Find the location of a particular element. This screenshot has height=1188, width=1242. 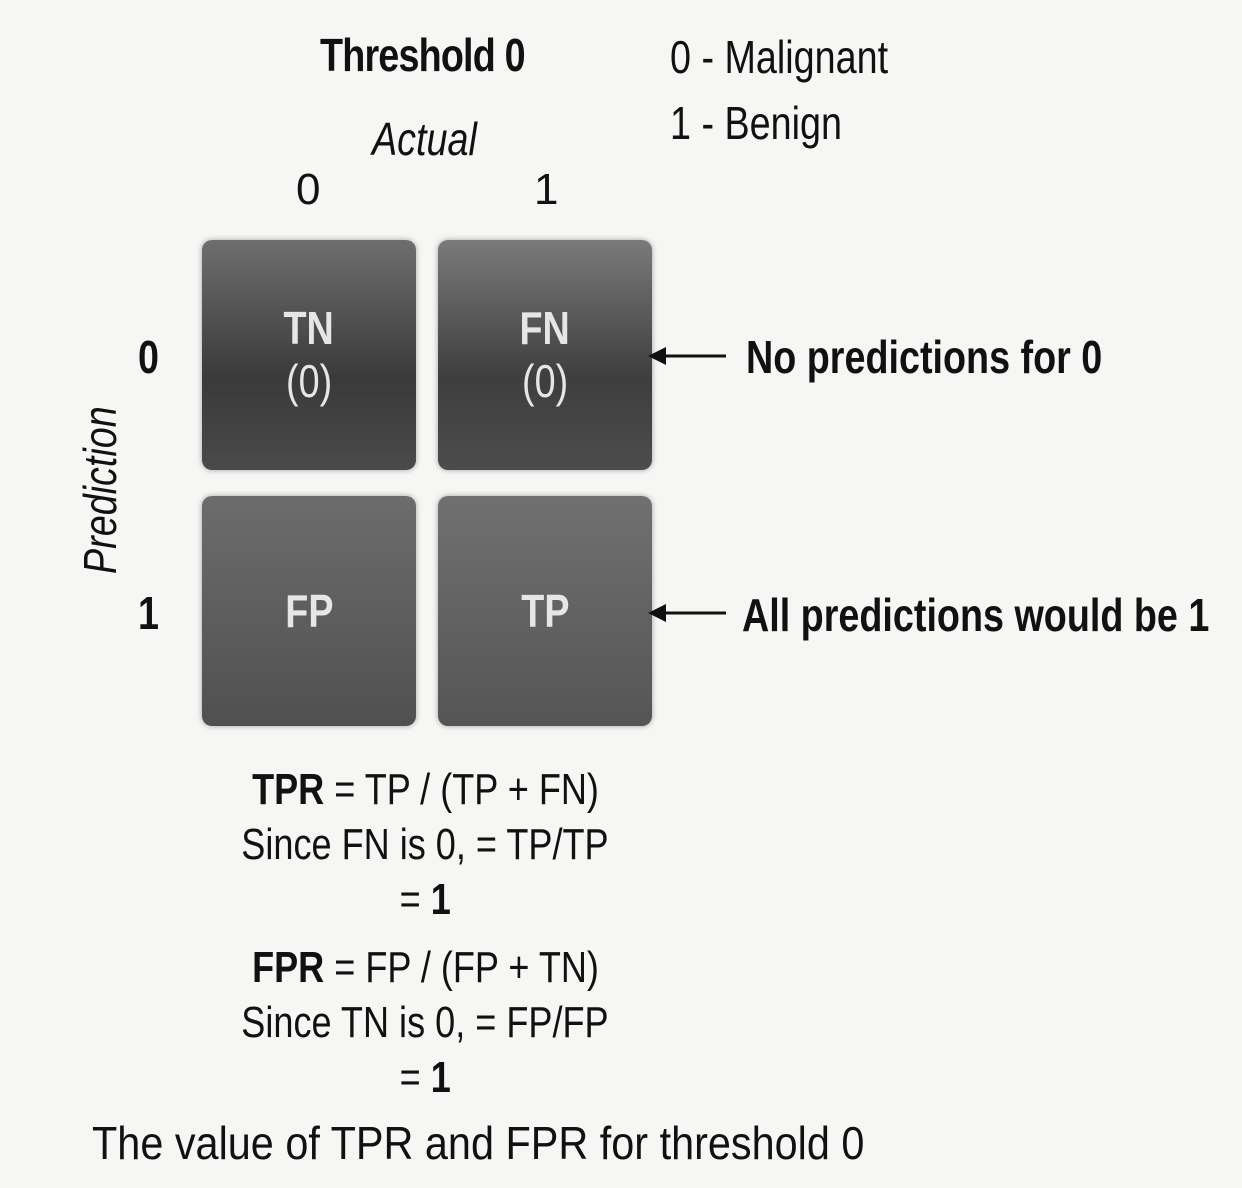

matrix-cell-fp: FP is located at coordinates (309, 611).